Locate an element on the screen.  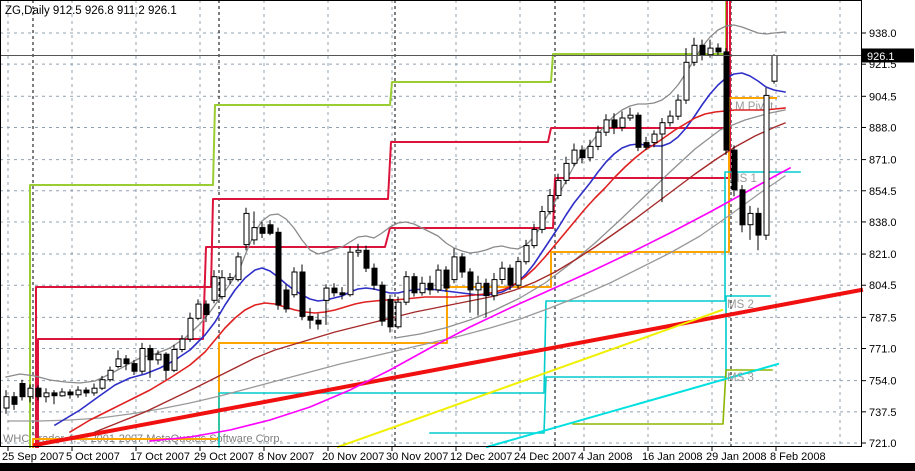
date-tick-label: 20 Nov 2007 is located at coordinates (353, 457).